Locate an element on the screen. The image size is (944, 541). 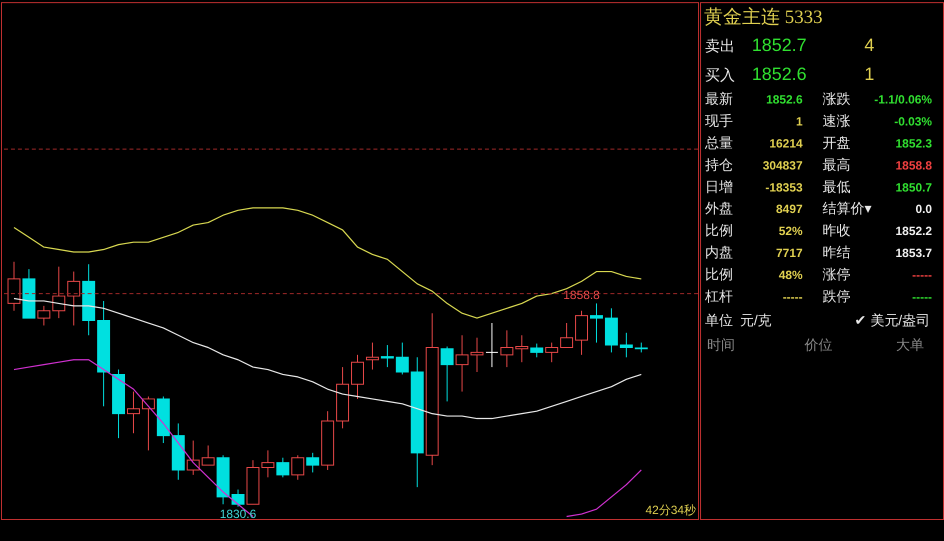
text: 1850.7 is located at coordinates (914, 187).